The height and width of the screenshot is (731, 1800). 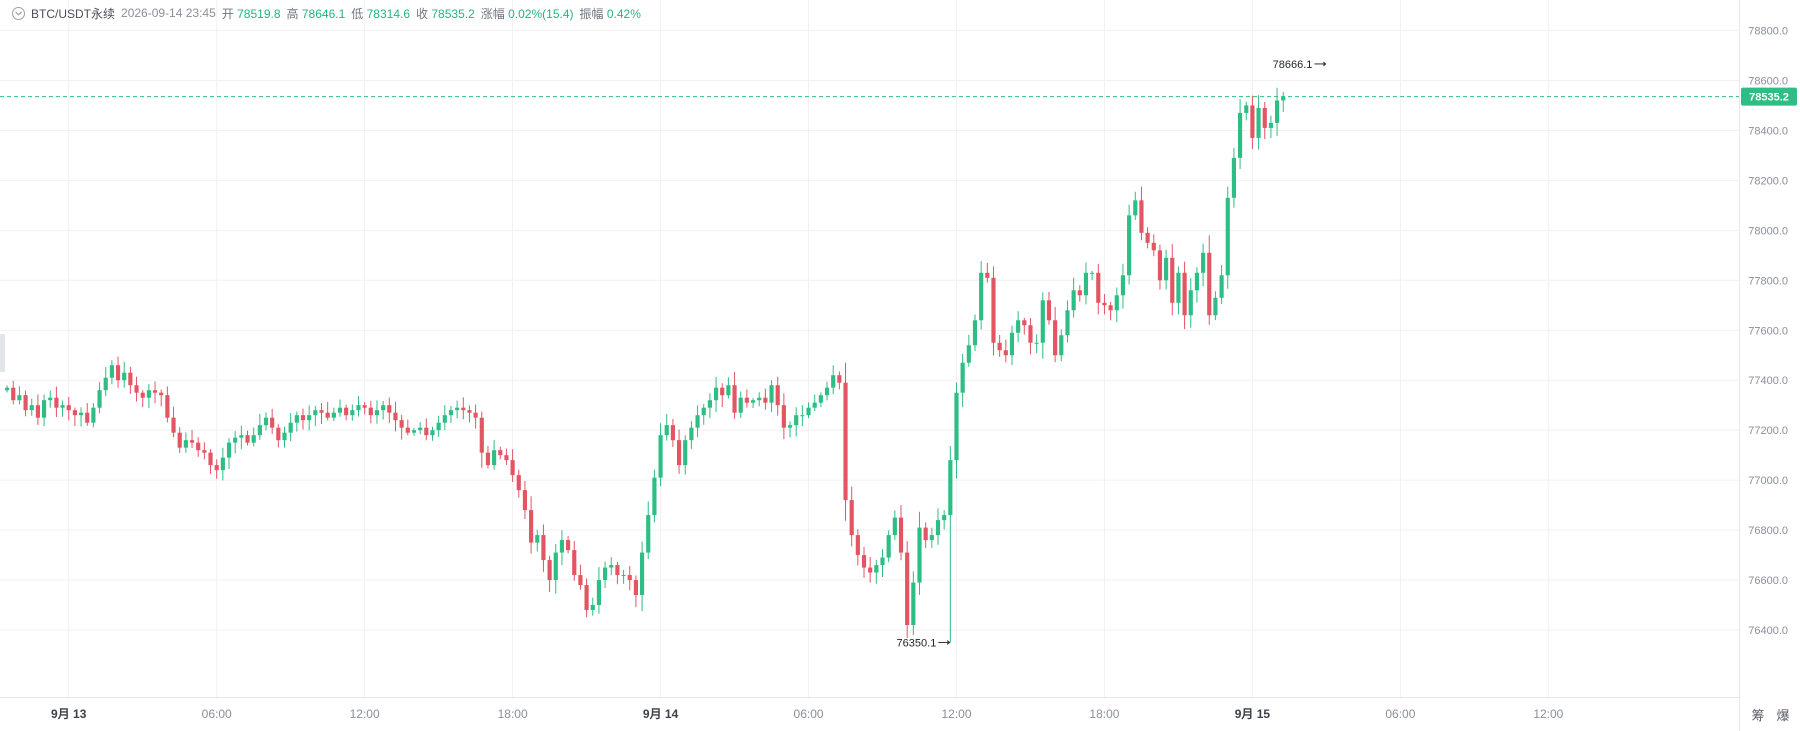 What do you see at coordinates (2, 353) in the screenshot?
I see `left-drawer-handle` at bounding box center [2, 353].